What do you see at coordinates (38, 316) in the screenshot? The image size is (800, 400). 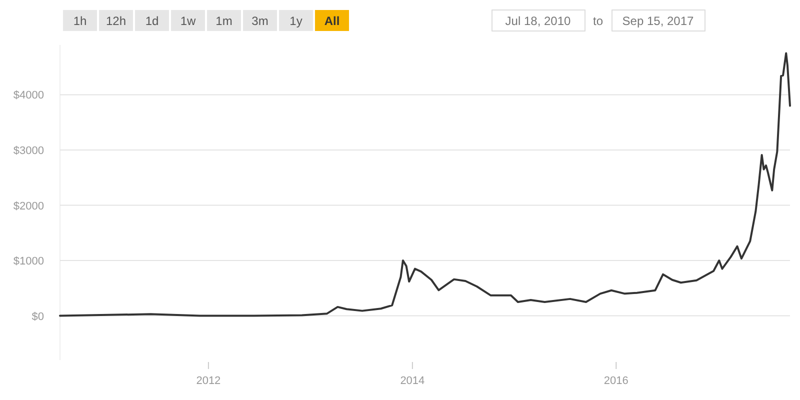 I see `y-tick-label: $0` at bounding box center [38, 316].